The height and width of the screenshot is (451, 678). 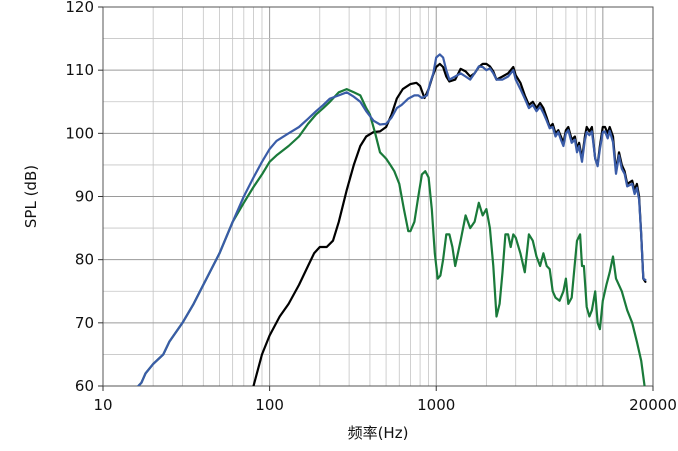 I want to click on y-tick-label: 60, so click(x=84, y=386).